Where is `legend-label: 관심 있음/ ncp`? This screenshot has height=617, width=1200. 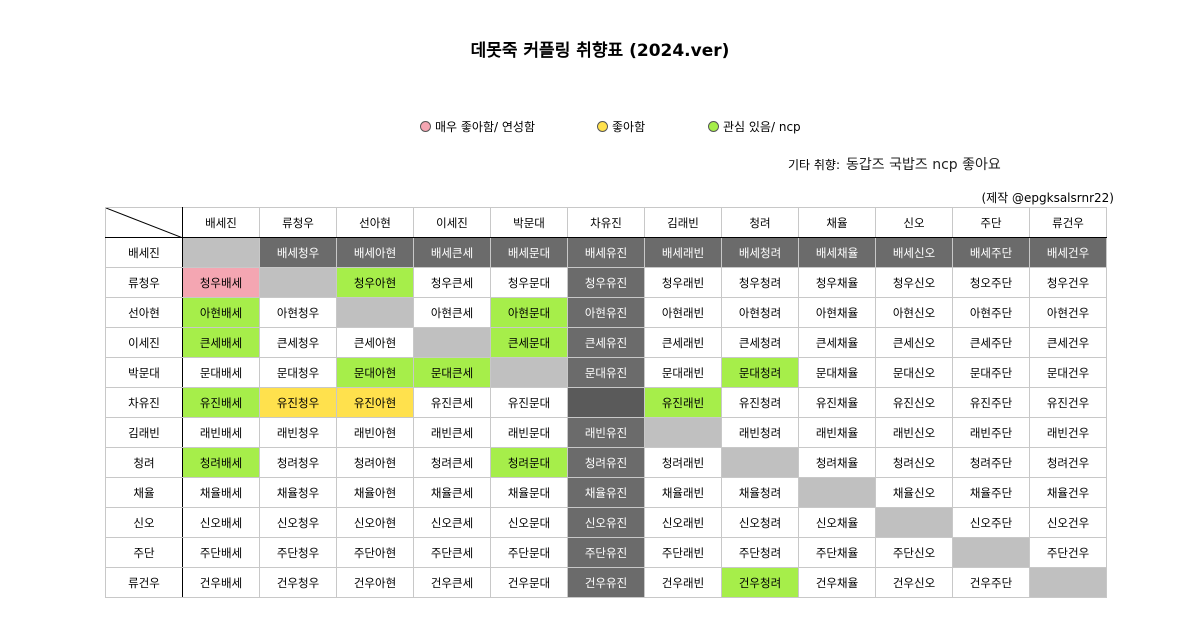
legend-label: 관심 있음/ ncp is located at coordinates (762, 127).